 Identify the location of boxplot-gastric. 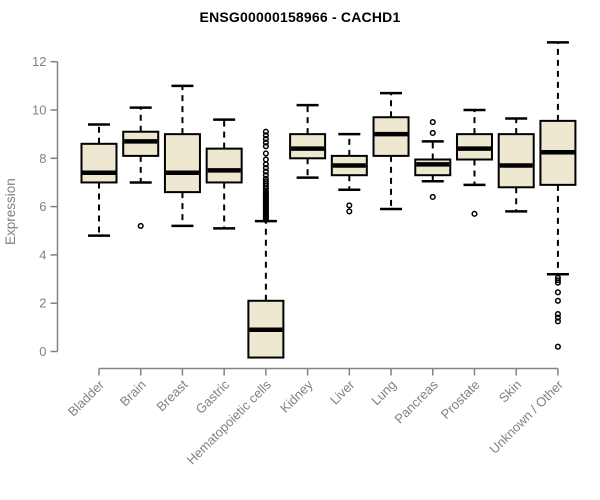
(224, 174).